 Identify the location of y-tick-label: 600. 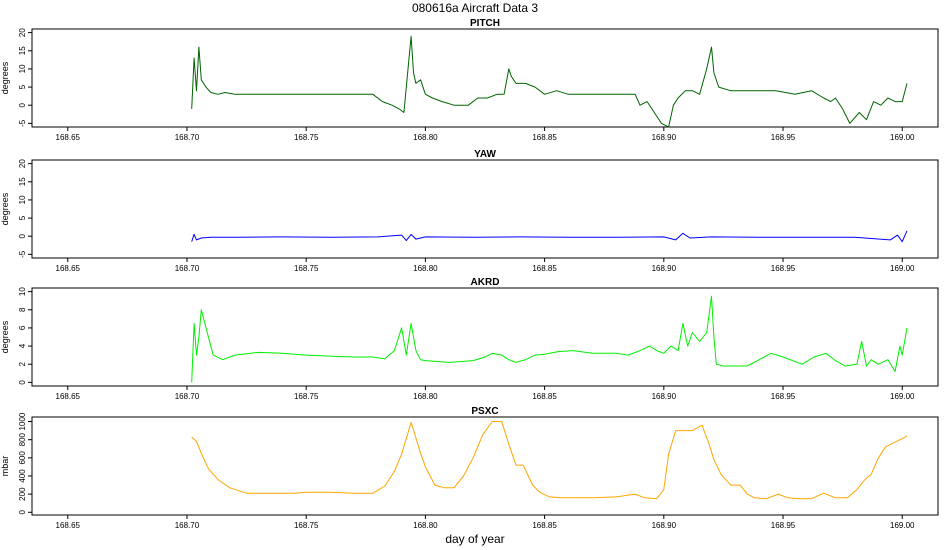
(22, 458).